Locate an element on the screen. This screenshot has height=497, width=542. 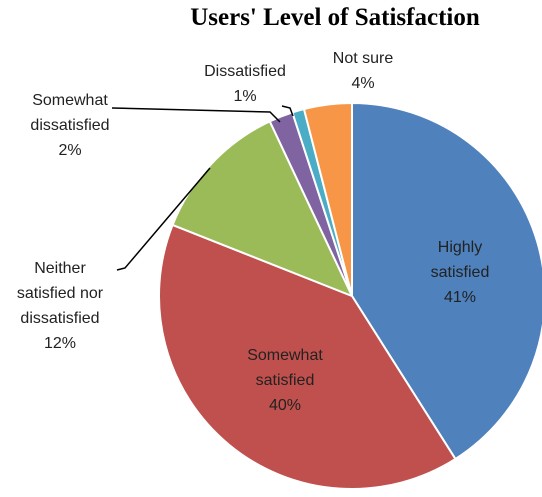
value-label: 41% is located at coordinates (460, 297).